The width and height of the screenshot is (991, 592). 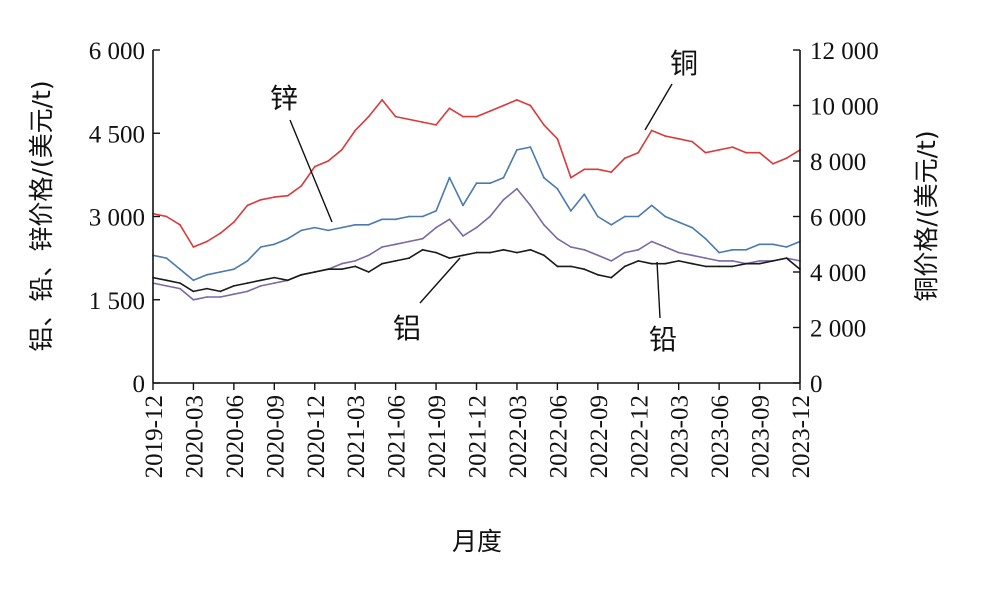 What do you see at coordinates (117, 218) in the screenshot?
I see `left-y-tick-label: 3 000` at bounding box center [117, 218].